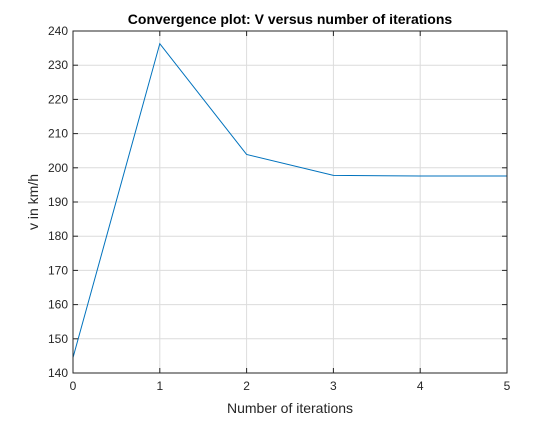  I want to click on y-tick-label: 200, so click(58, 168).